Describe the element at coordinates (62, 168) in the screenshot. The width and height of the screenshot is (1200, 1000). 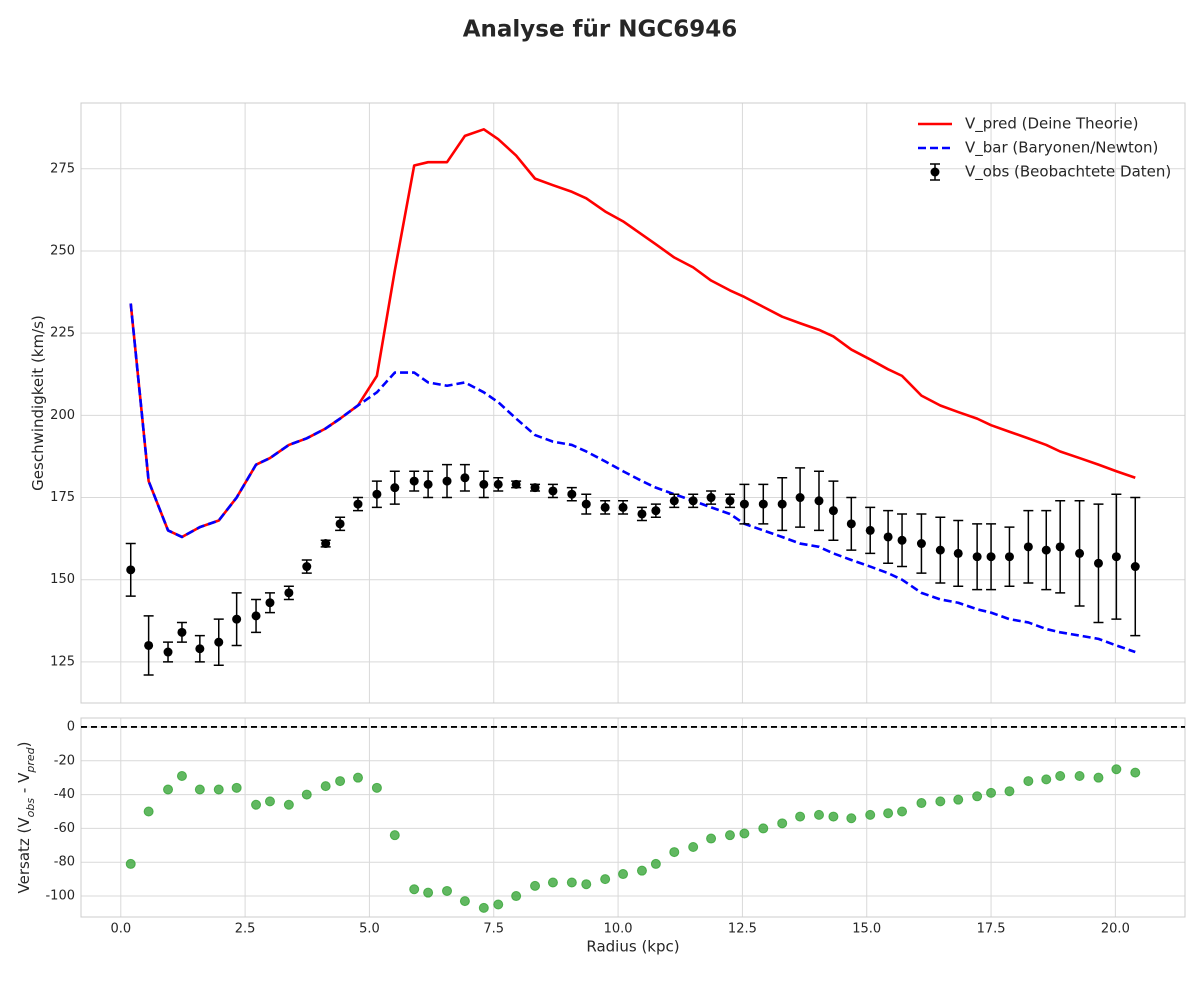
I see `y-tick-label: 275` at that location.